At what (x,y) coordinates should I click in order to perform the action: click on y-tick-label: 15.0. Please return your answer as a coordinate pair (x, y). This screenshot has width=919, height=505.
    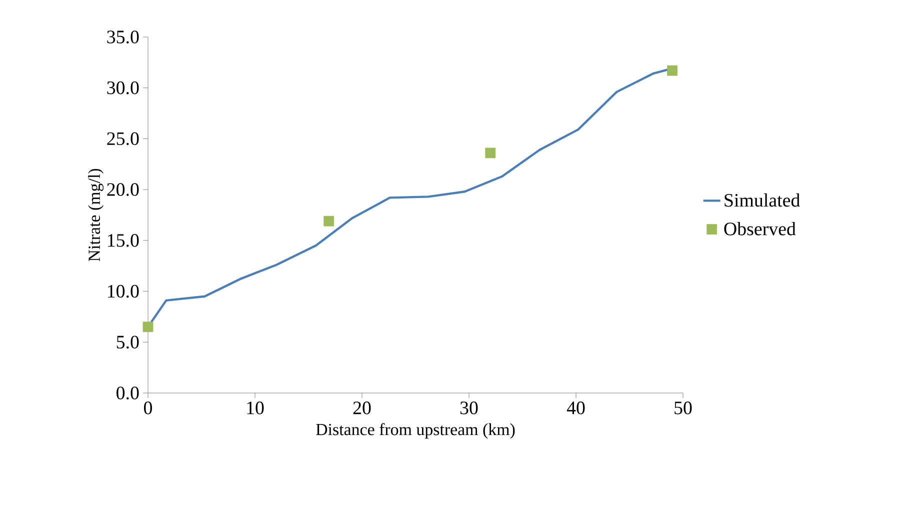
    Looking at the image, I should click on (123, 240).